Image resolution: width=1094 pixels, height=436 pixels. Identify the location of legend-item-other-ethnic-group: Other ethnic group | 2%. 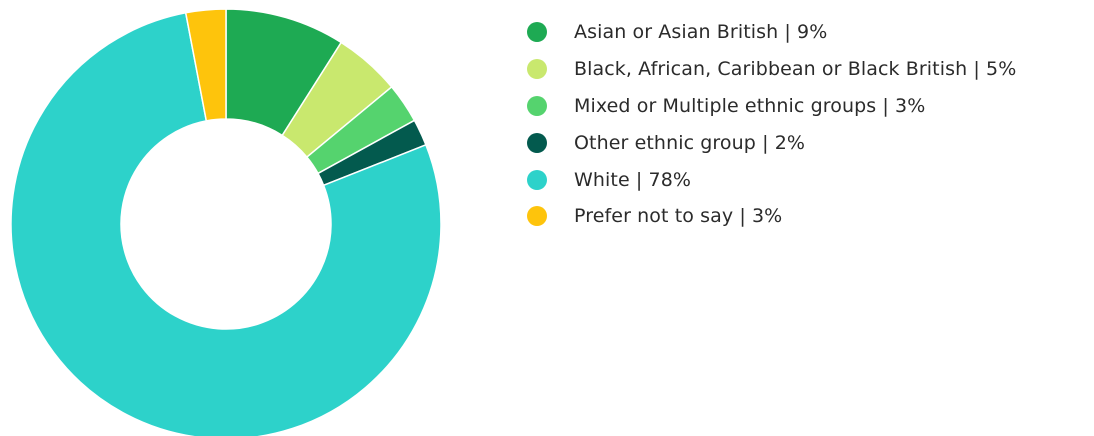
(771, 142).